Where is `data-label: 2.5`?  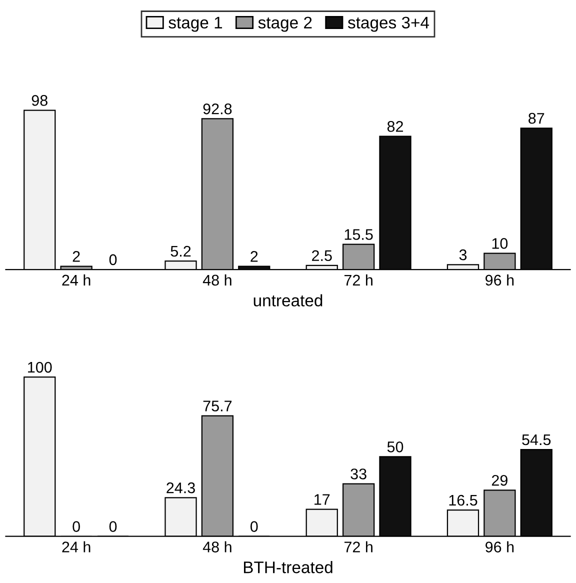 data-label: 2.5 is located at coordinates (322, 256).